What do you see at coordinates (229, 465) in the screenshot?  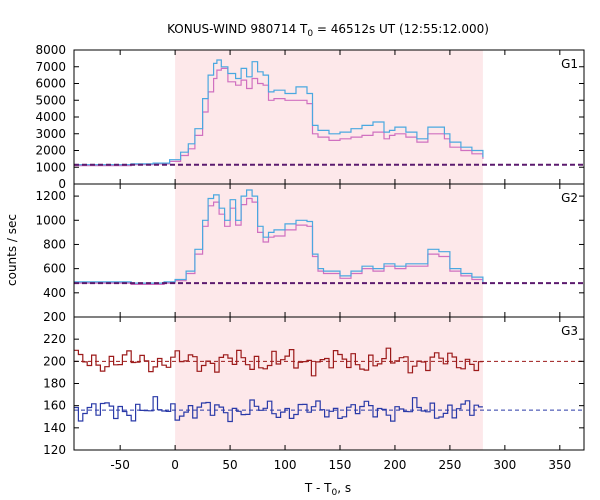 I see `x-tick-label: 50` at bounding box center [229, 465].